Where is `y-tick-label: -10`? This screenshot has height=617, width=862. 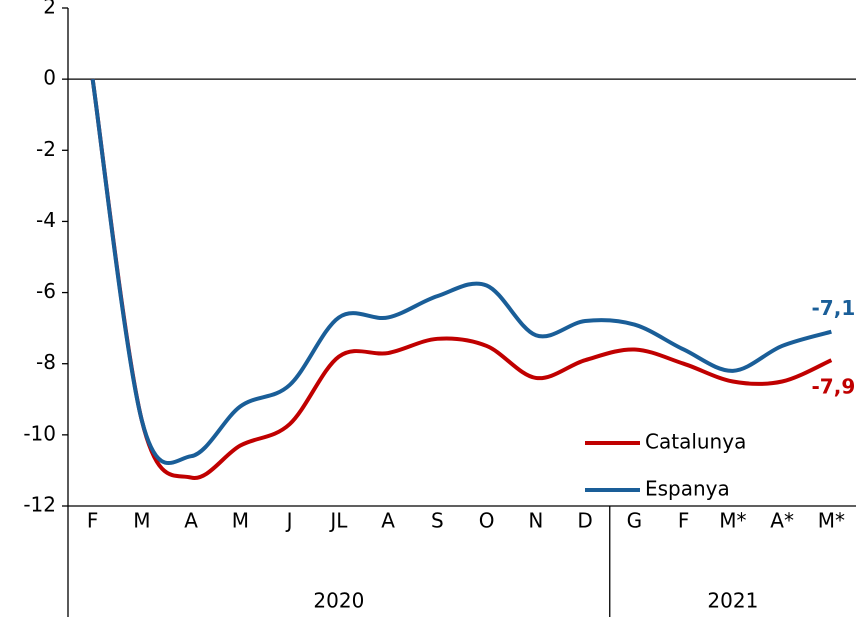
y-tick-label: -10 is located at coordinates (39, 433).